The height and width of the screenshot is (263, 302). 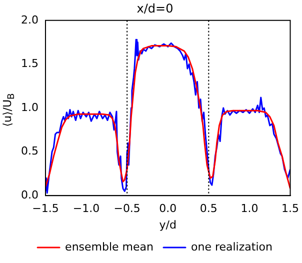 I want to click on legend-label: ensemble mean, so click(x=109, y=247).